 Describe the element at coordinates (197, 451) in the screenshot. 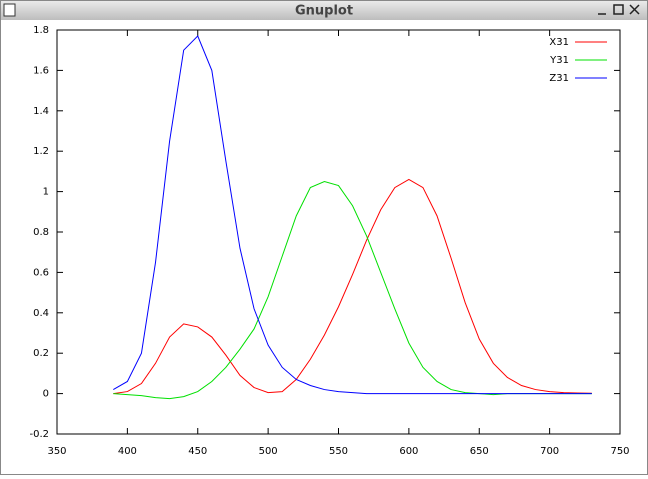

I see `x-tick-label: 450` at that location.